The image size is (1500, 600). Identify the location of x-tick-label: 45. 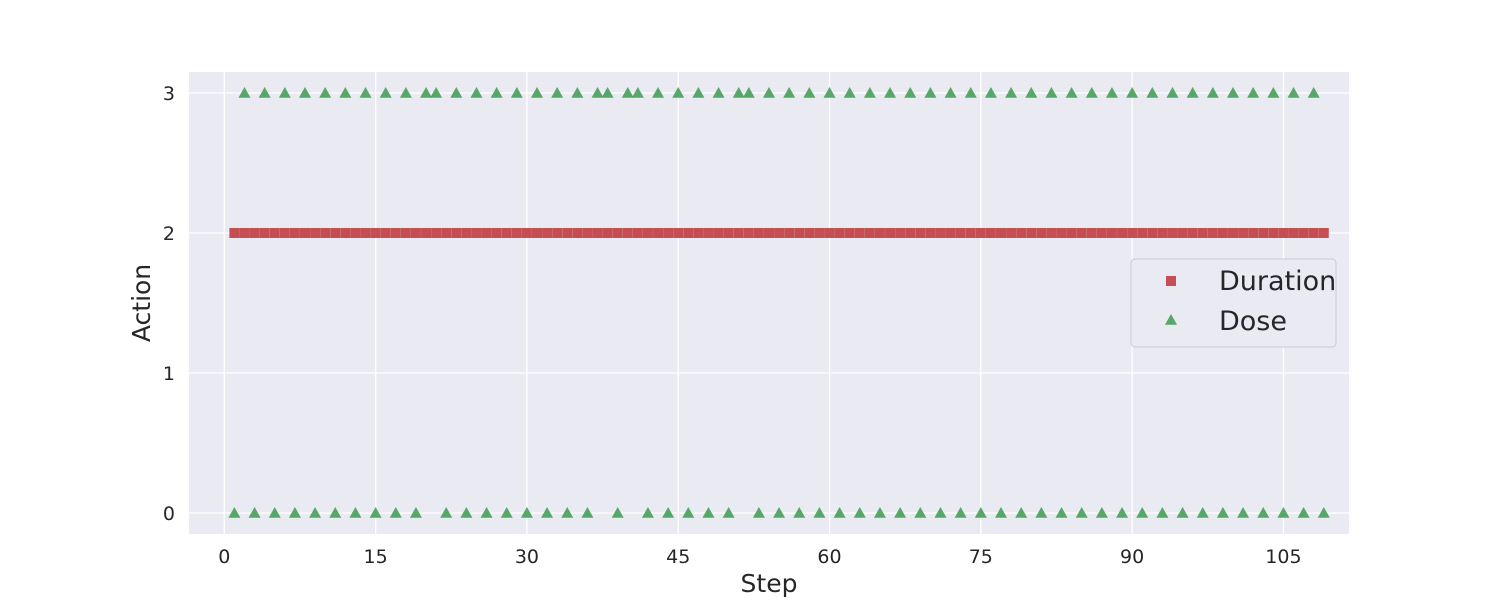
(678, 557).